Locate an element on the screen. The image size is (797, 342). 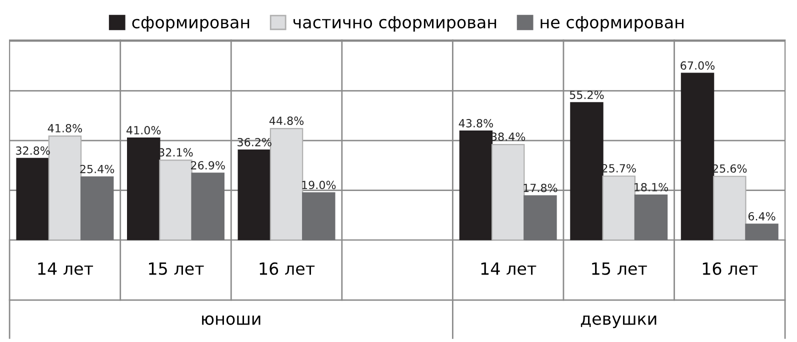
text: девушки is located at coordinates (618, 321).